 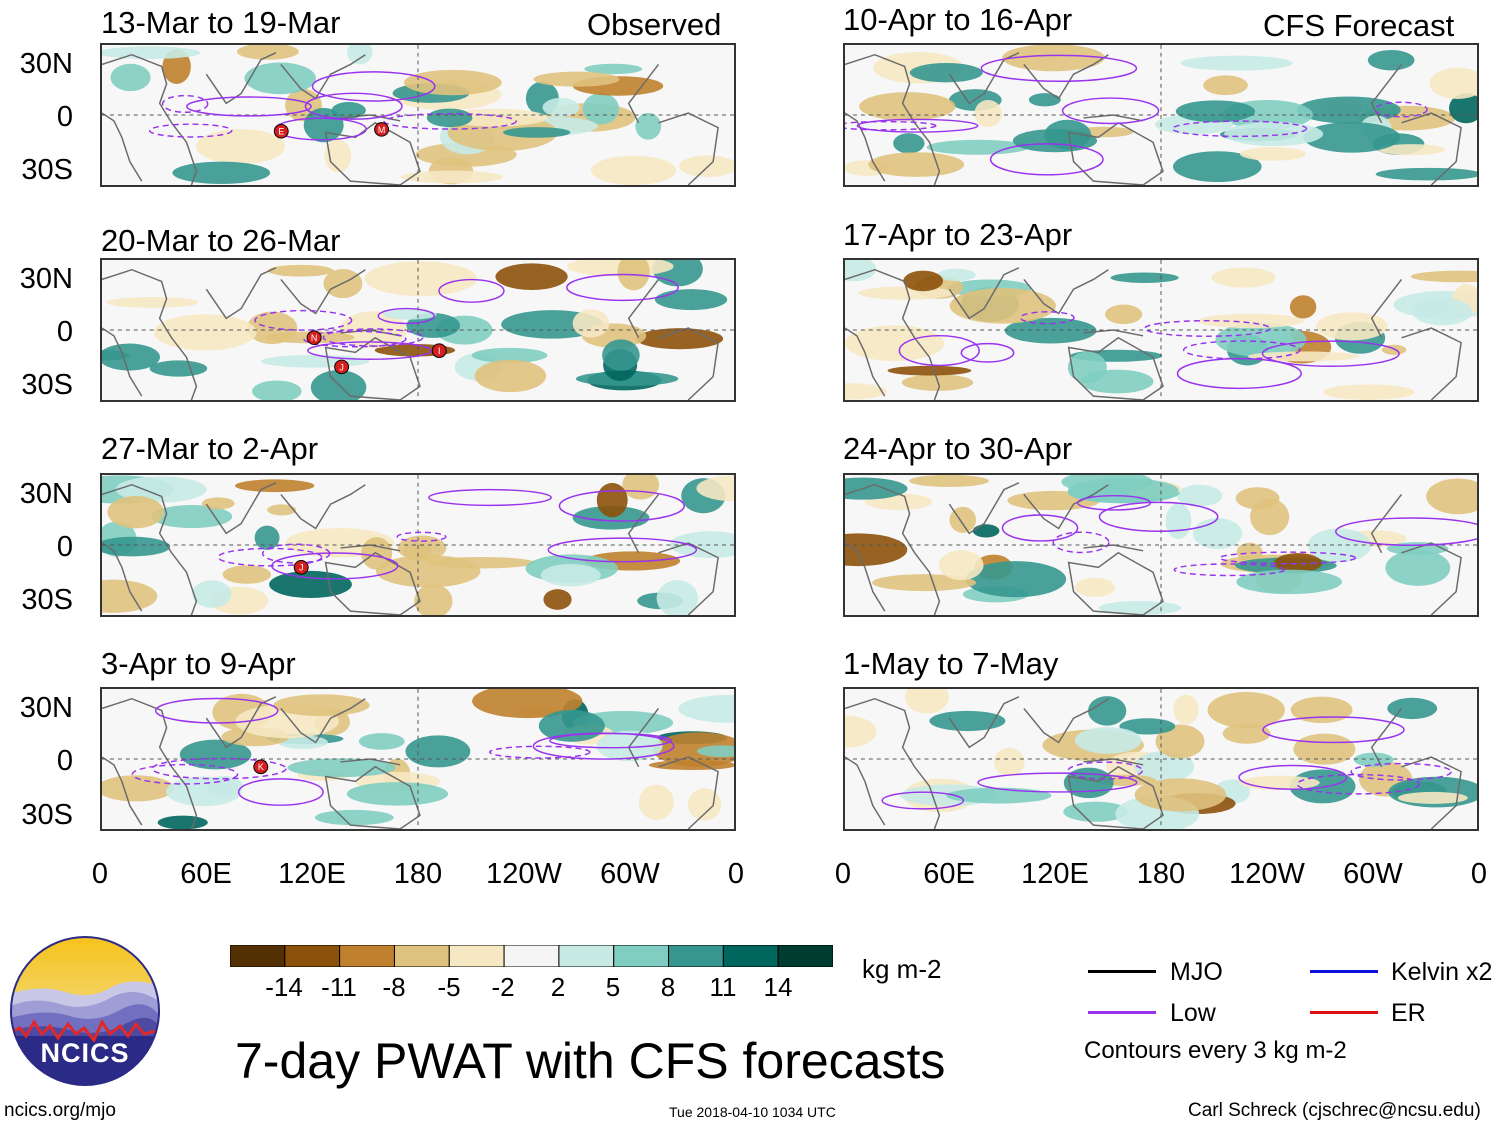 What do you see at coordinates (46, 494) in the screenshot?
I see `lat-label-30n: 30N` at bounding box center [46, 494].